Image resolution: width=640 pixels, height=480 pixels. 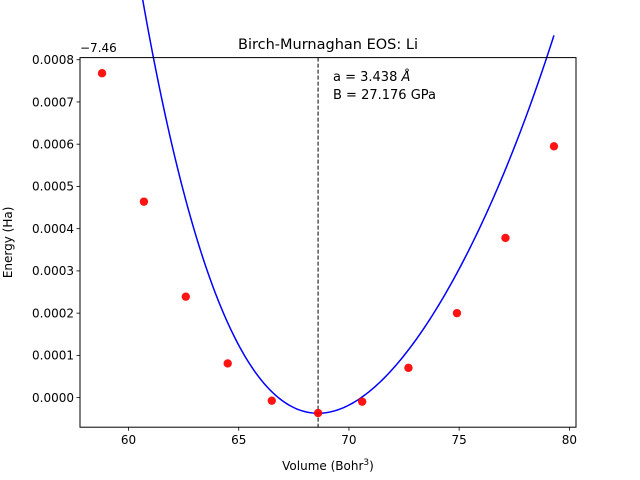 What do you see at coordinates (8, 243) in the screenshot?
I see `y-axis-label: Energy (Ha)` at bounding box center [8, 243].